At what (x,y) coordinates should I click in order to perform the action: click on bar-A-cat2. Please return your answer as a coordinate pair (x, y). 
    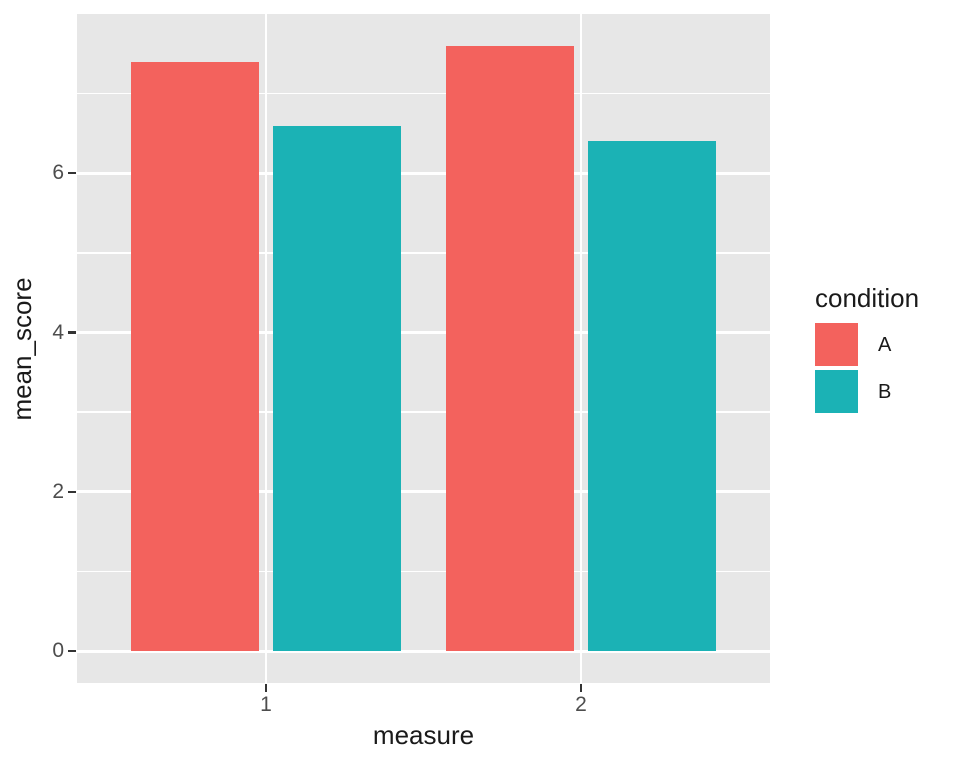
    Looking at the image, I should click on (510, 348).